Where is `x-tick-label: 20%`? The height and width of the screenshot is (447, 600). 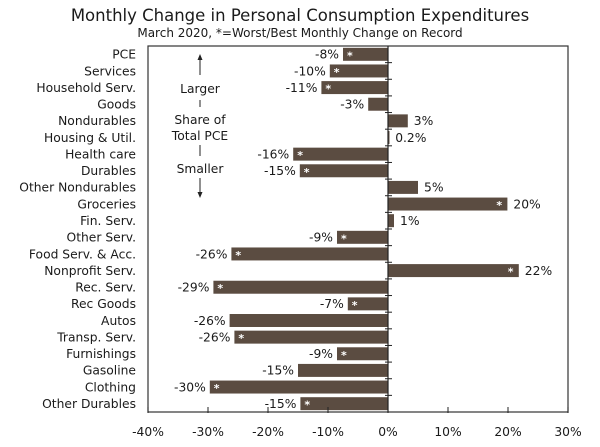
x-tick-label: 20% is located at coordinates (507, 432).